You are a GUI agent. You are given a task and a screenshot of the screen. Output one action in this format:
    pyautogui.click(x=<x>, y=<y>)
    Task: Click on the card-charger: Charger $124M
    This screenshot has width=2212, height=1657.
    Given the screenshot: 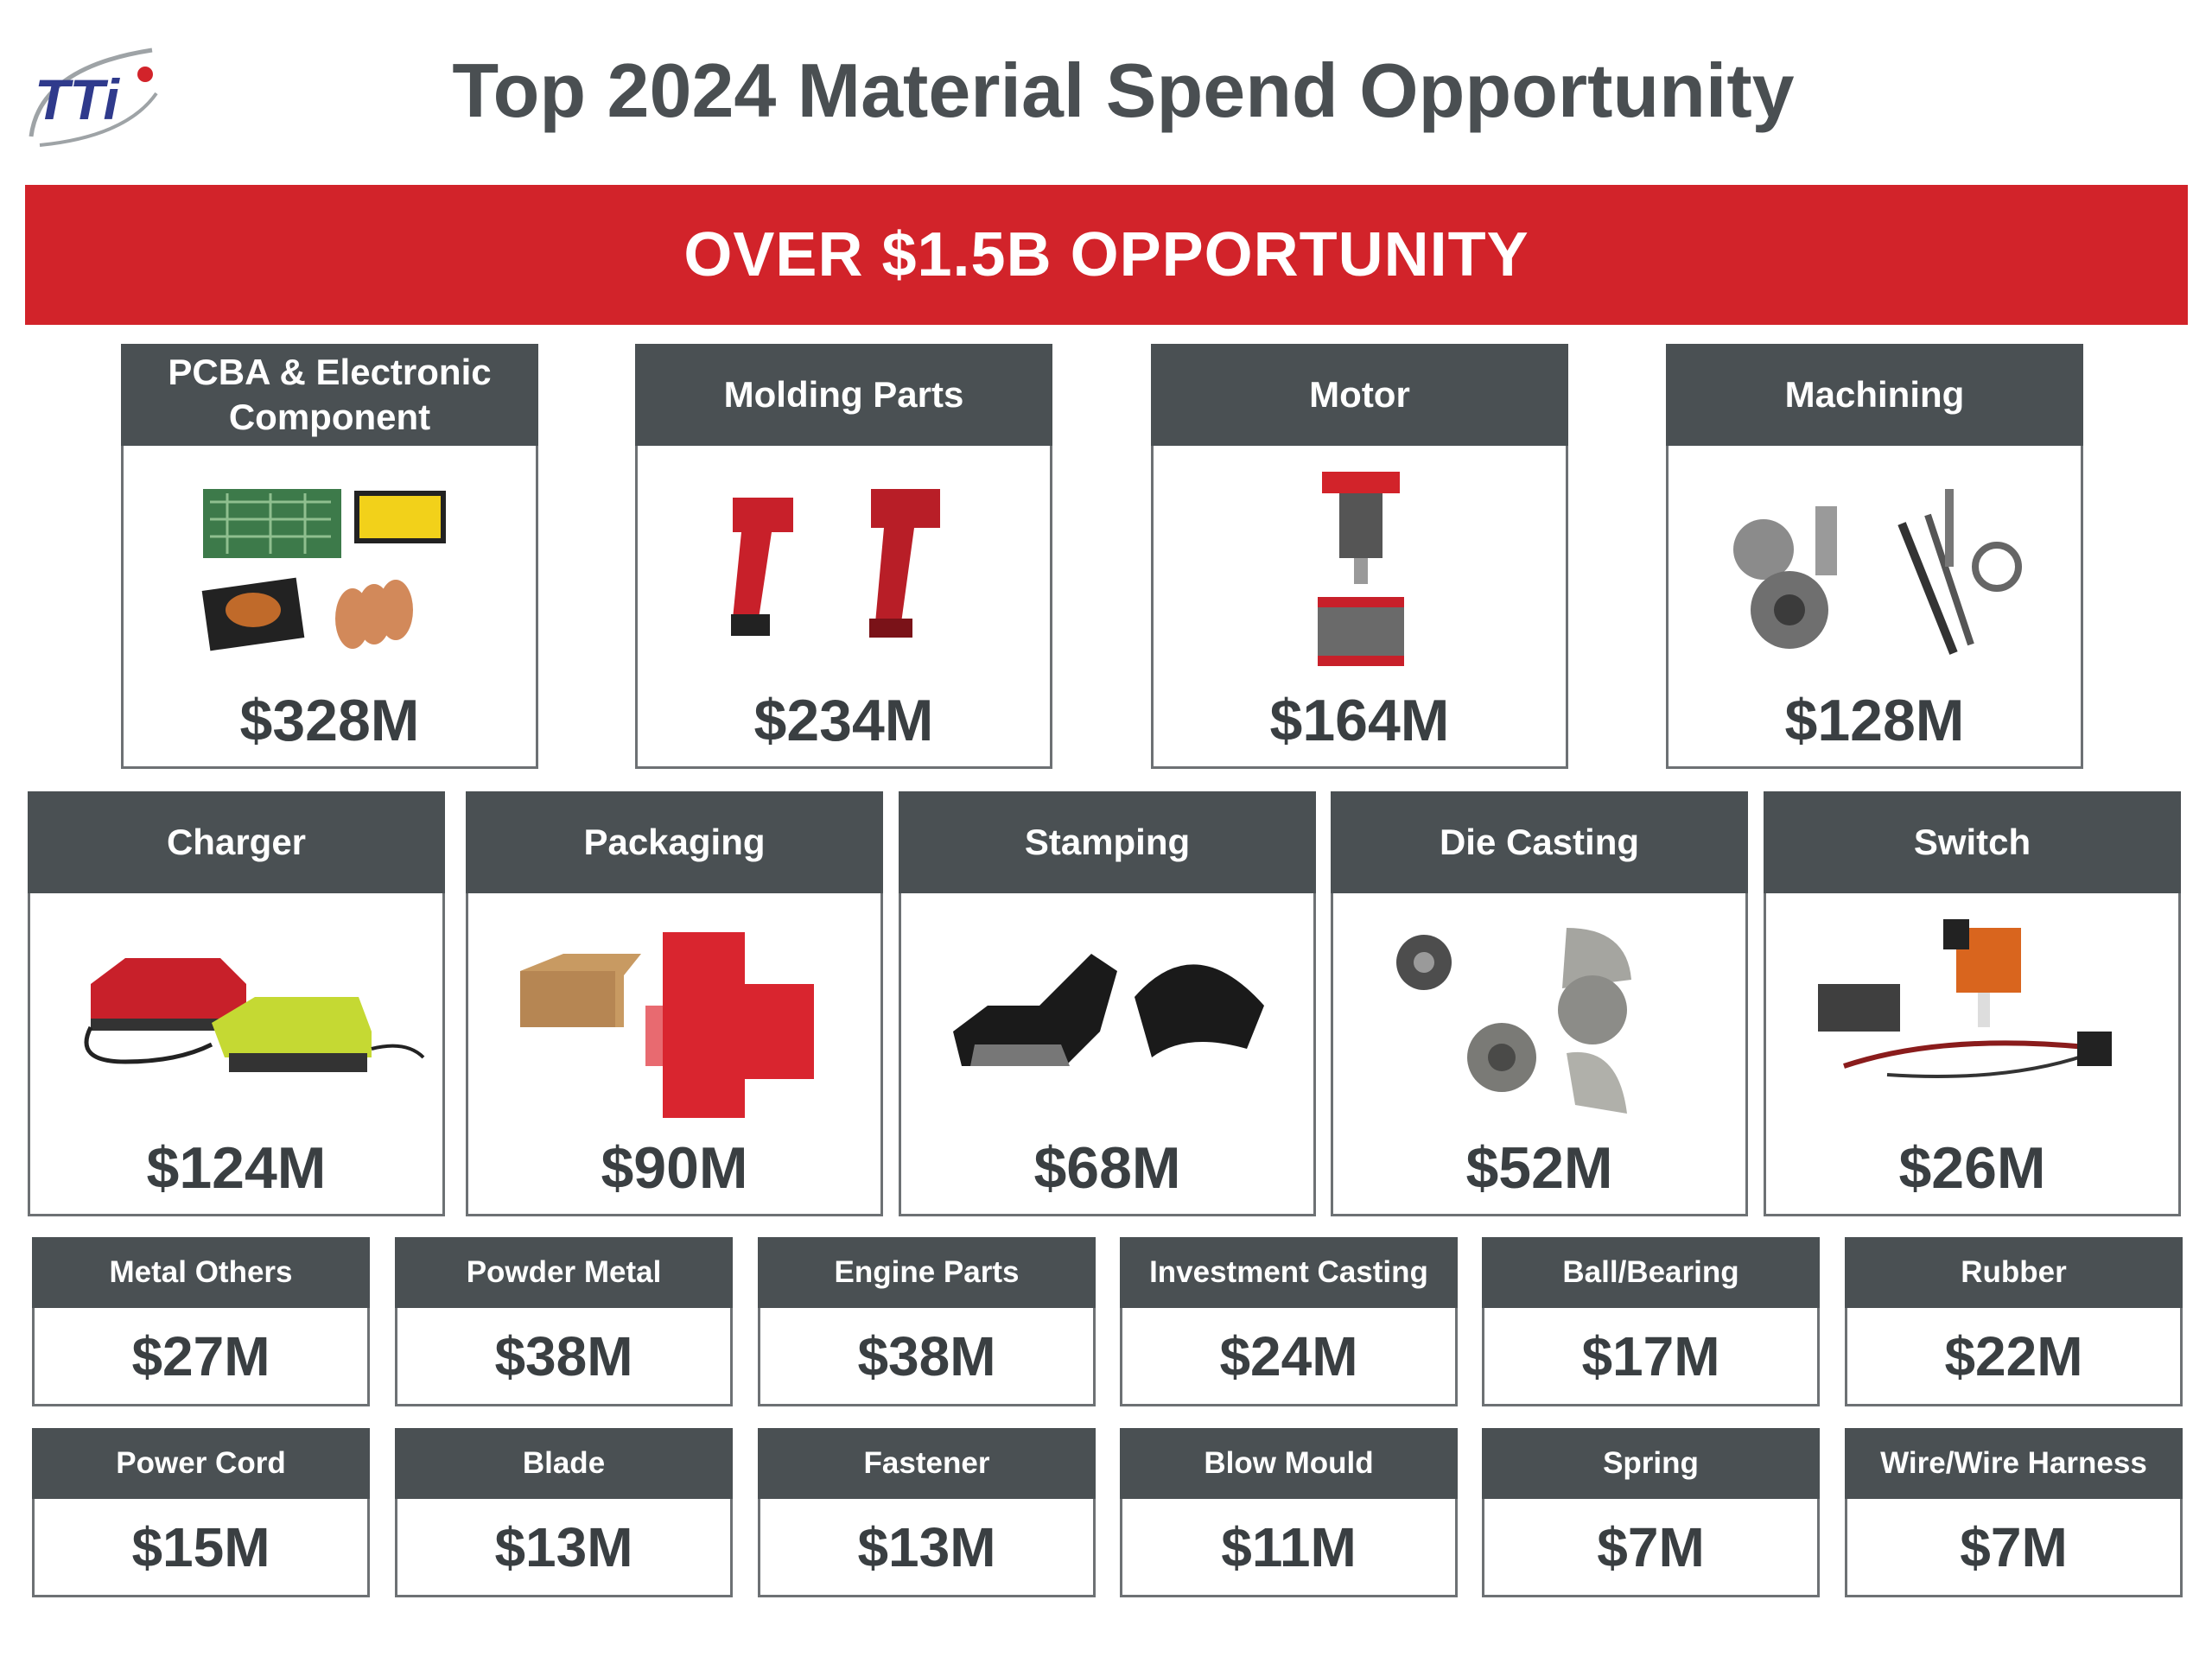 What is the action you would take?
    pyautogui.click(x=236, y=1004)
    